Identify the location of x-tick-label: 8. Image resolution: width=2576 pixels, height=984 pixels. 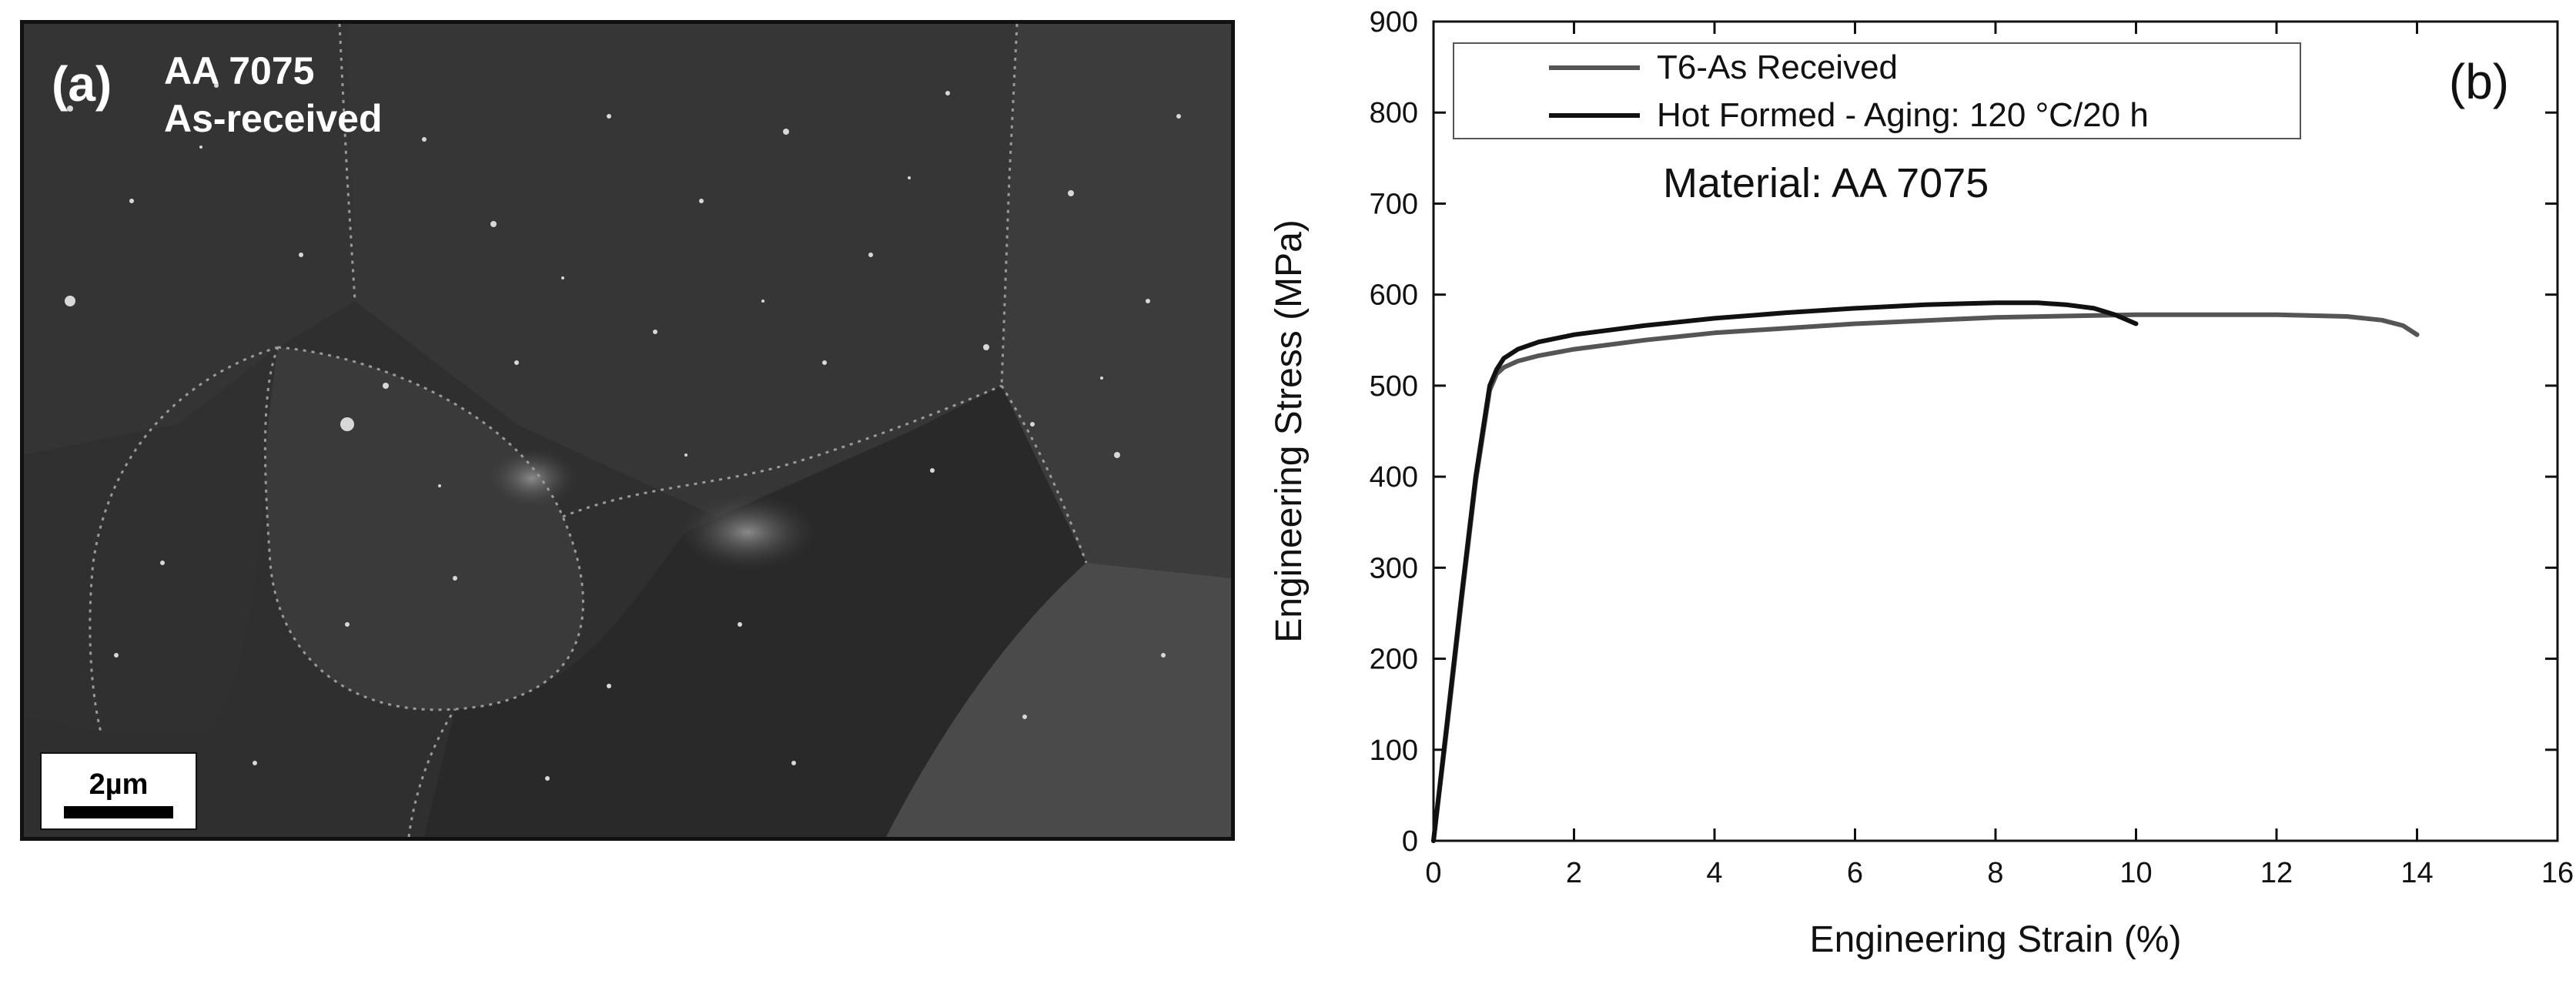
(1995, 873).